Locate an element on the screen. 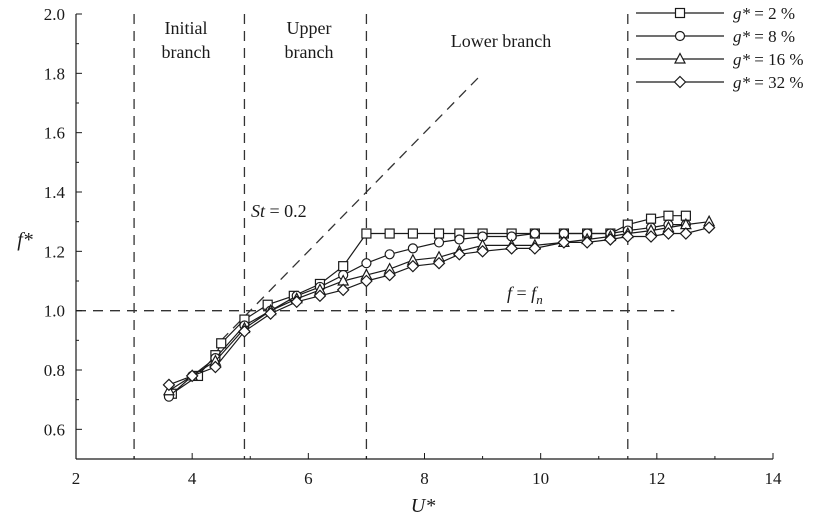 This screenshot has width=820, height=519. y-tick-label: 1.6 is located at coordinates (54, 133).